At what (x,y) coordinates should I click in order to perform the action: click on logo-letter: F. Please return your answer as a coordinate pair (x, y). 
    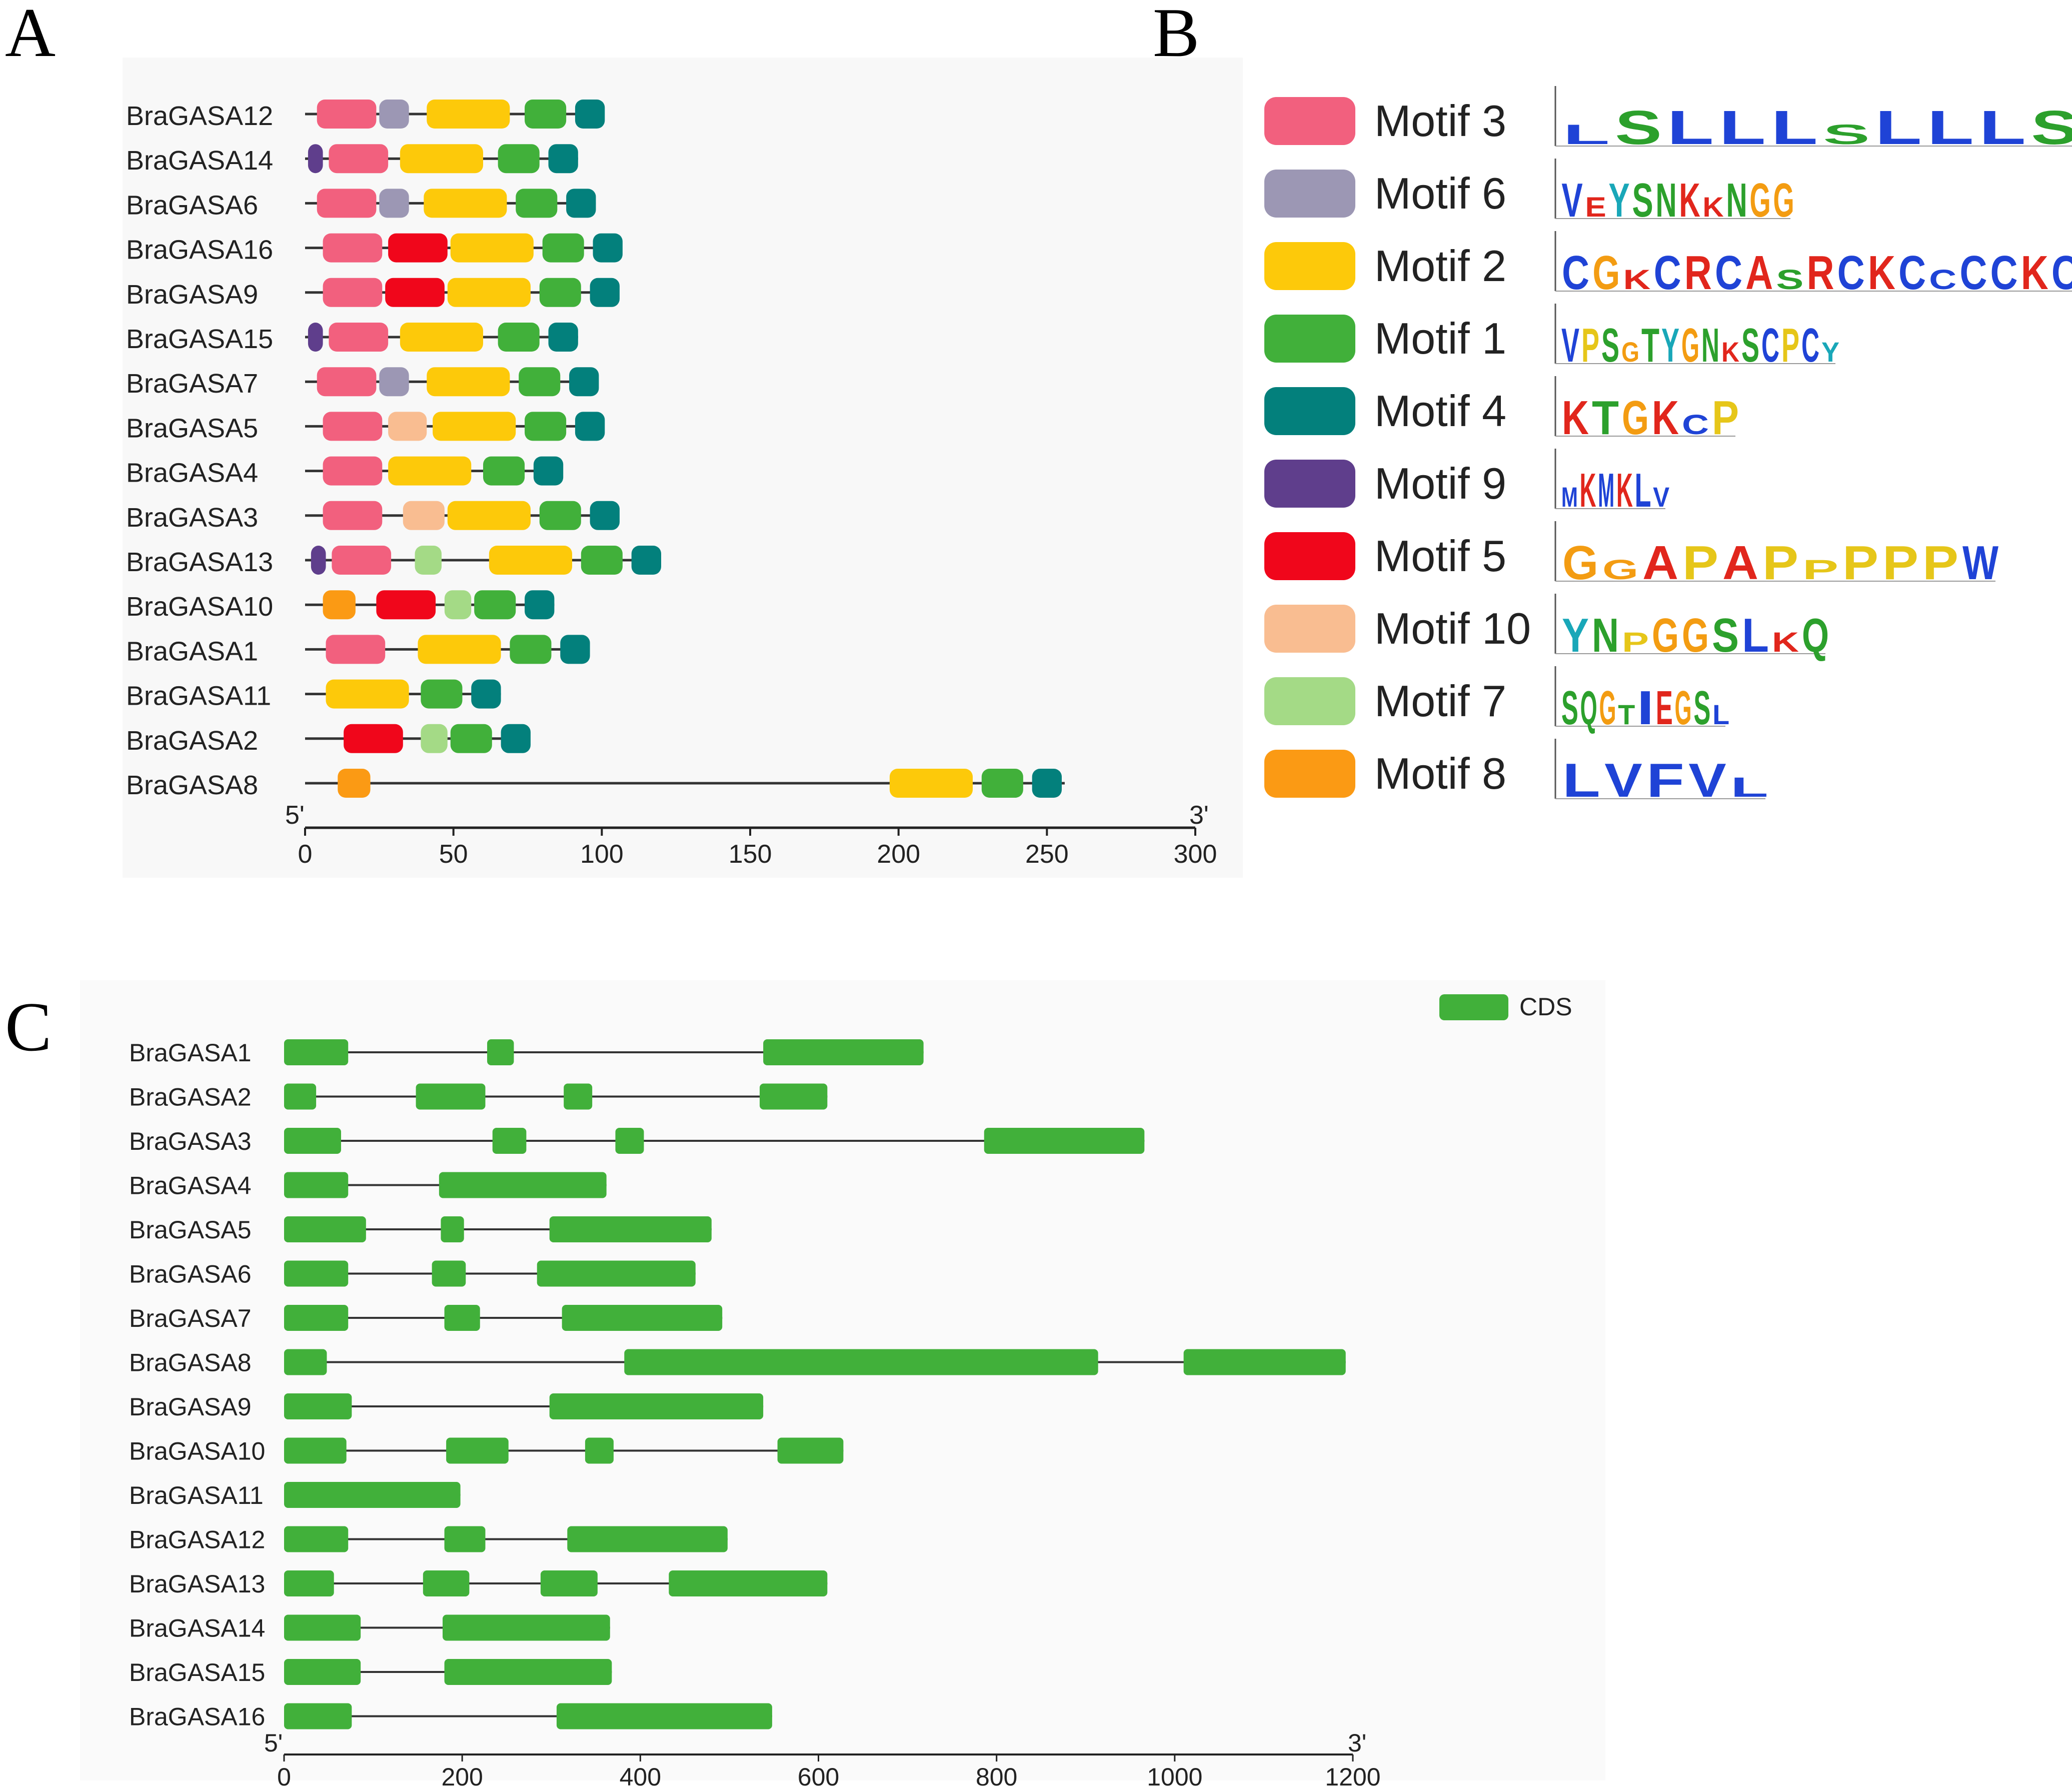
    Looking at the image, I should click on (1665, 780).